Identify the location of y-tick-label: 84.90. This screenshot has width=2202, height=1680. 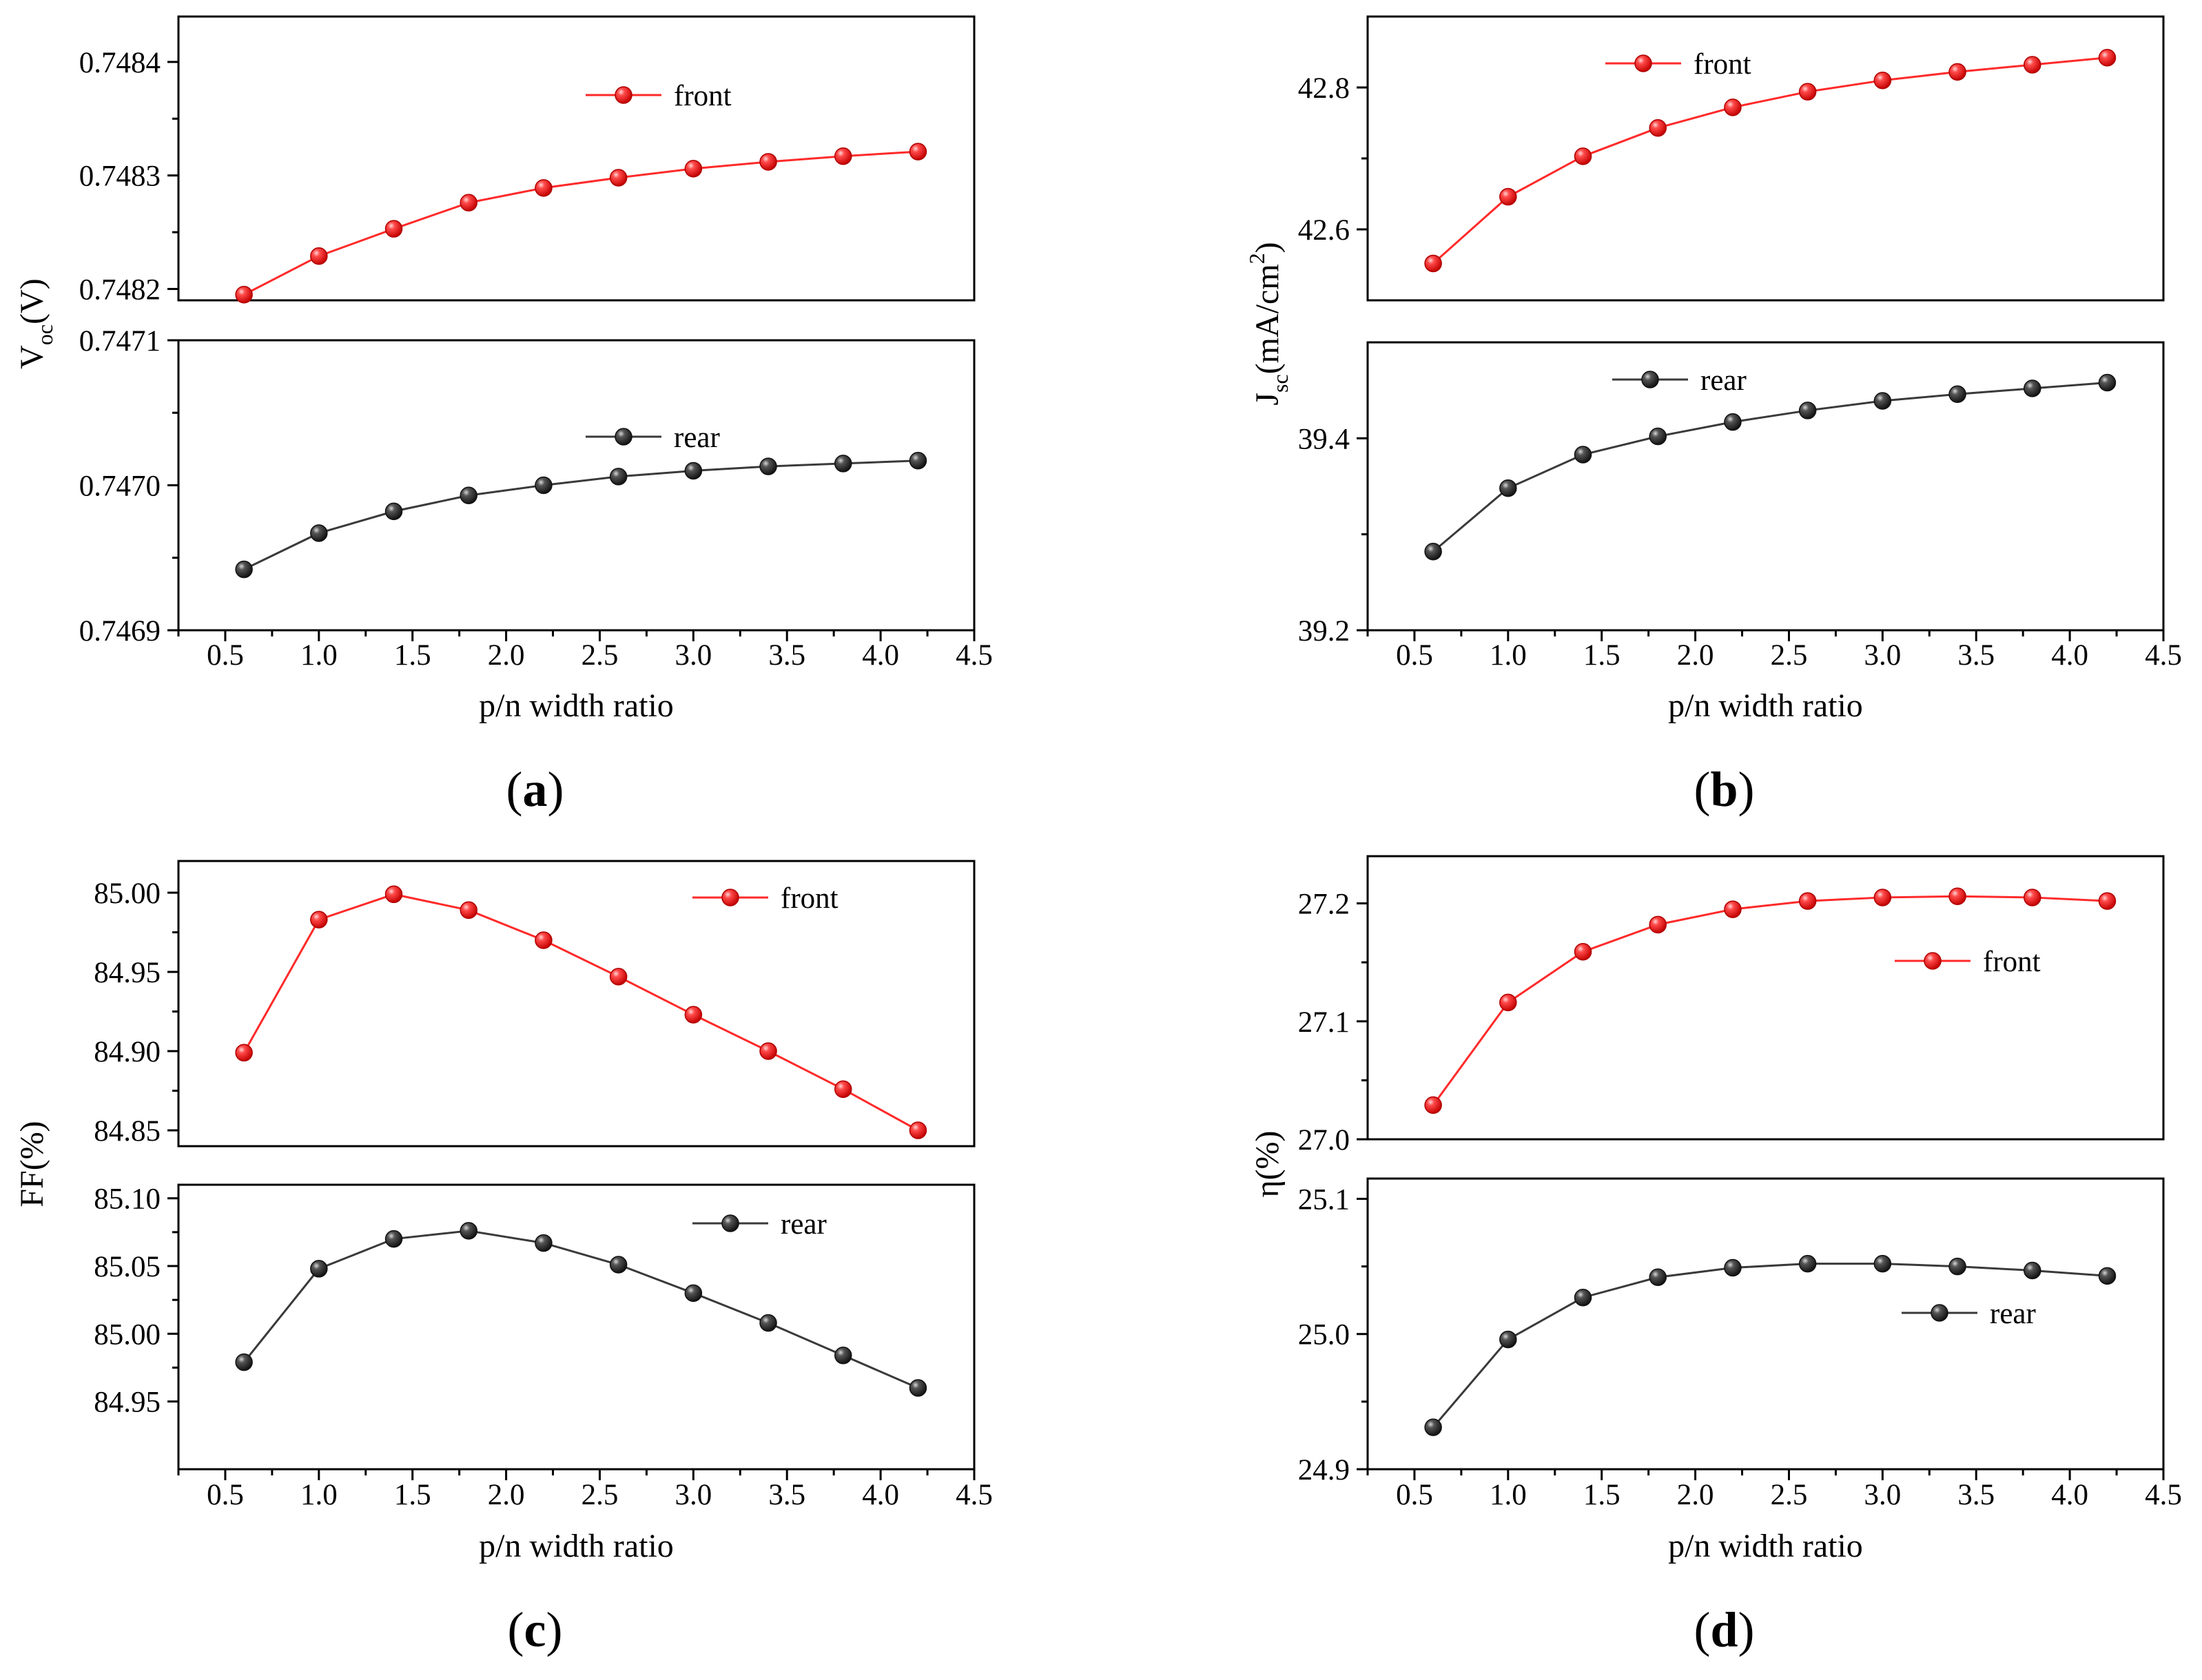
(127, 1052).